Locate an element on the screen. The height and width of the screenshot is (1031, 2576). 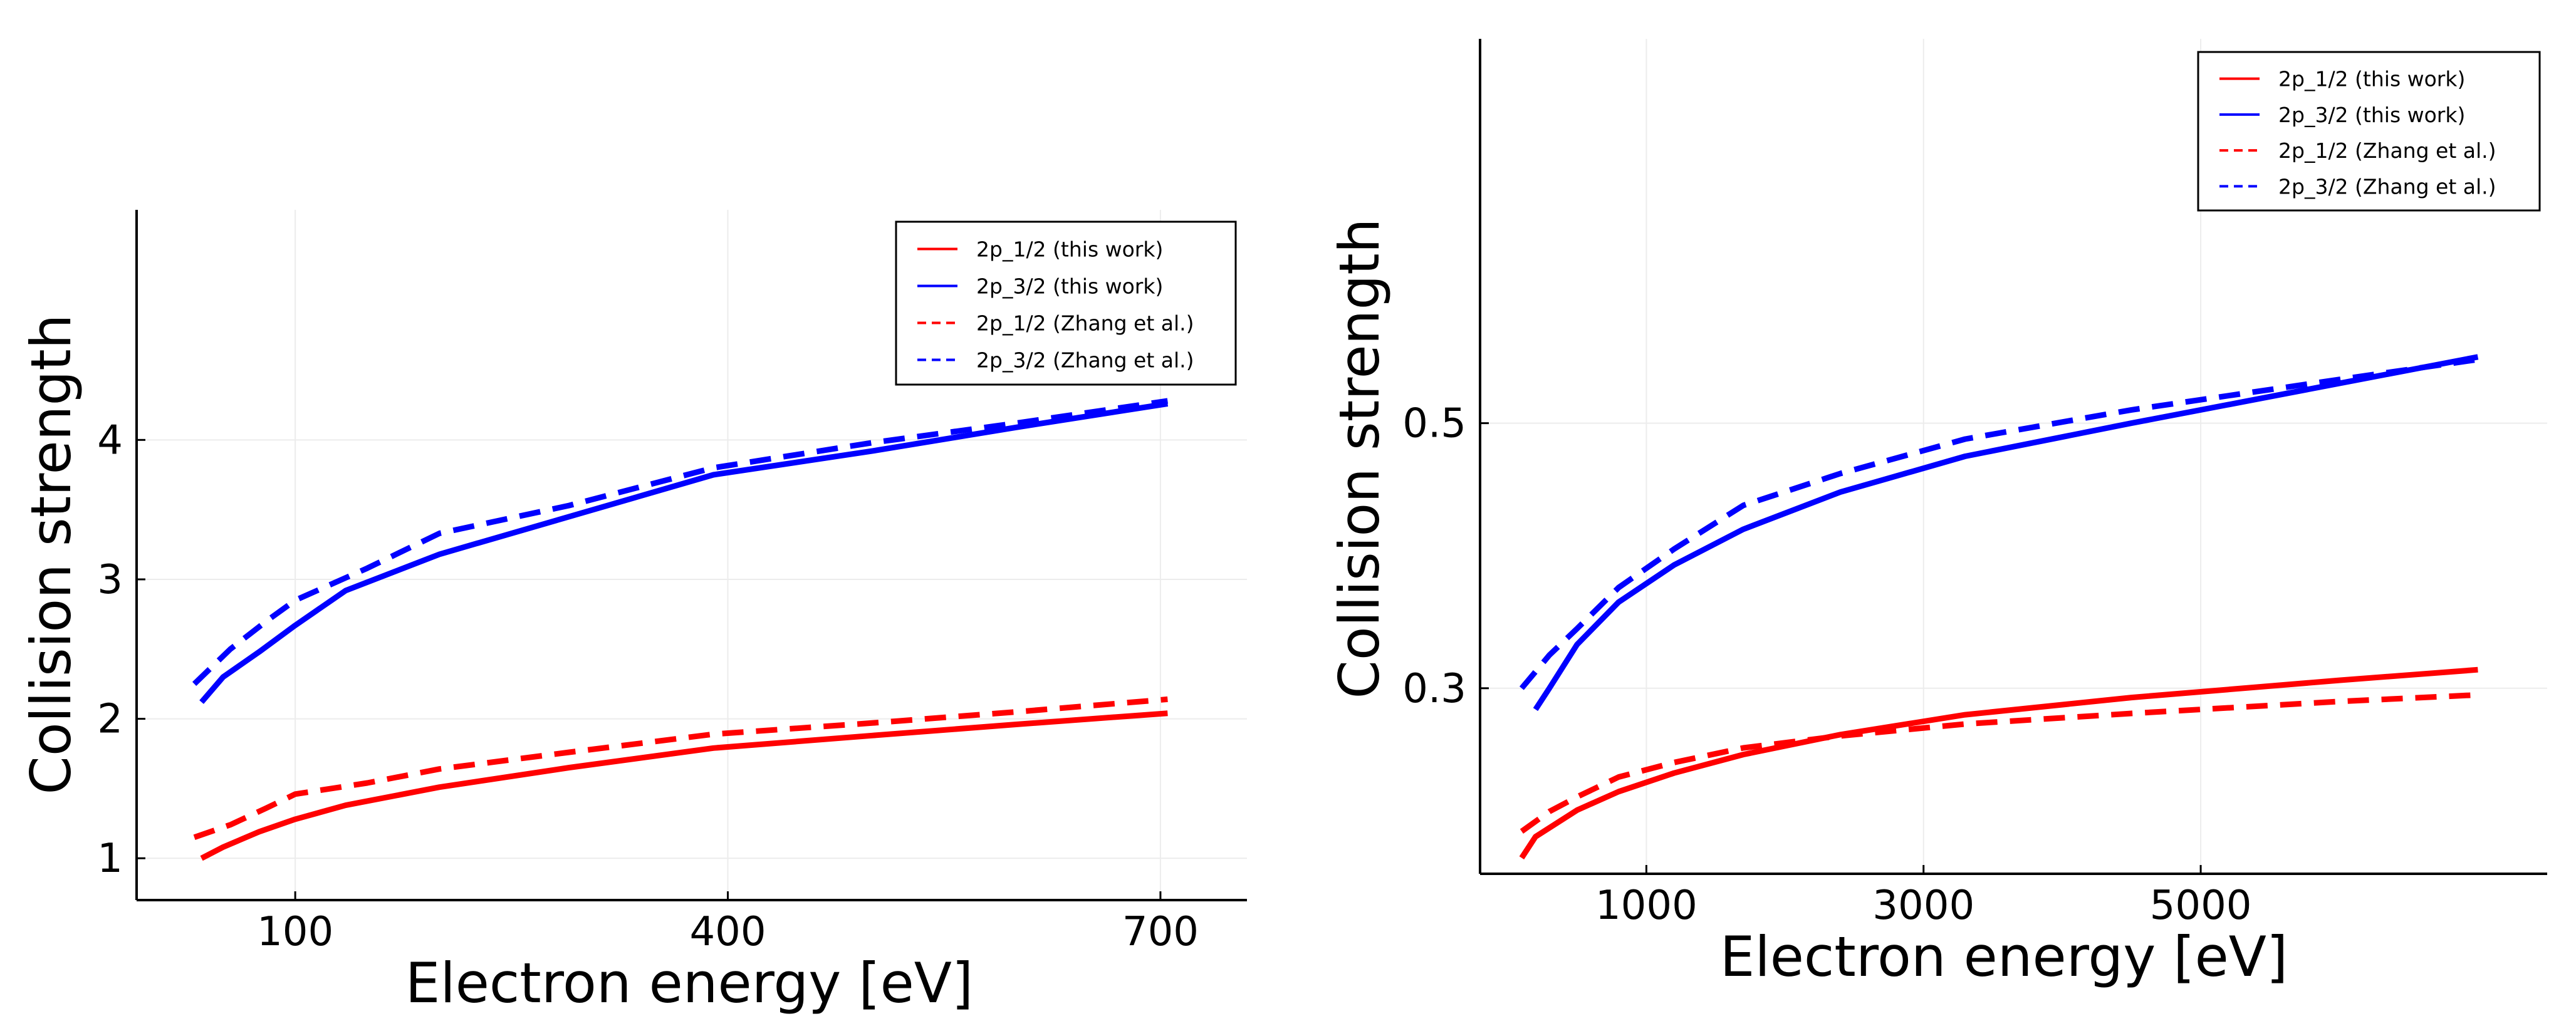
right-chart-y-tick-label: 0.3 is located at coordinates (1434, 689).